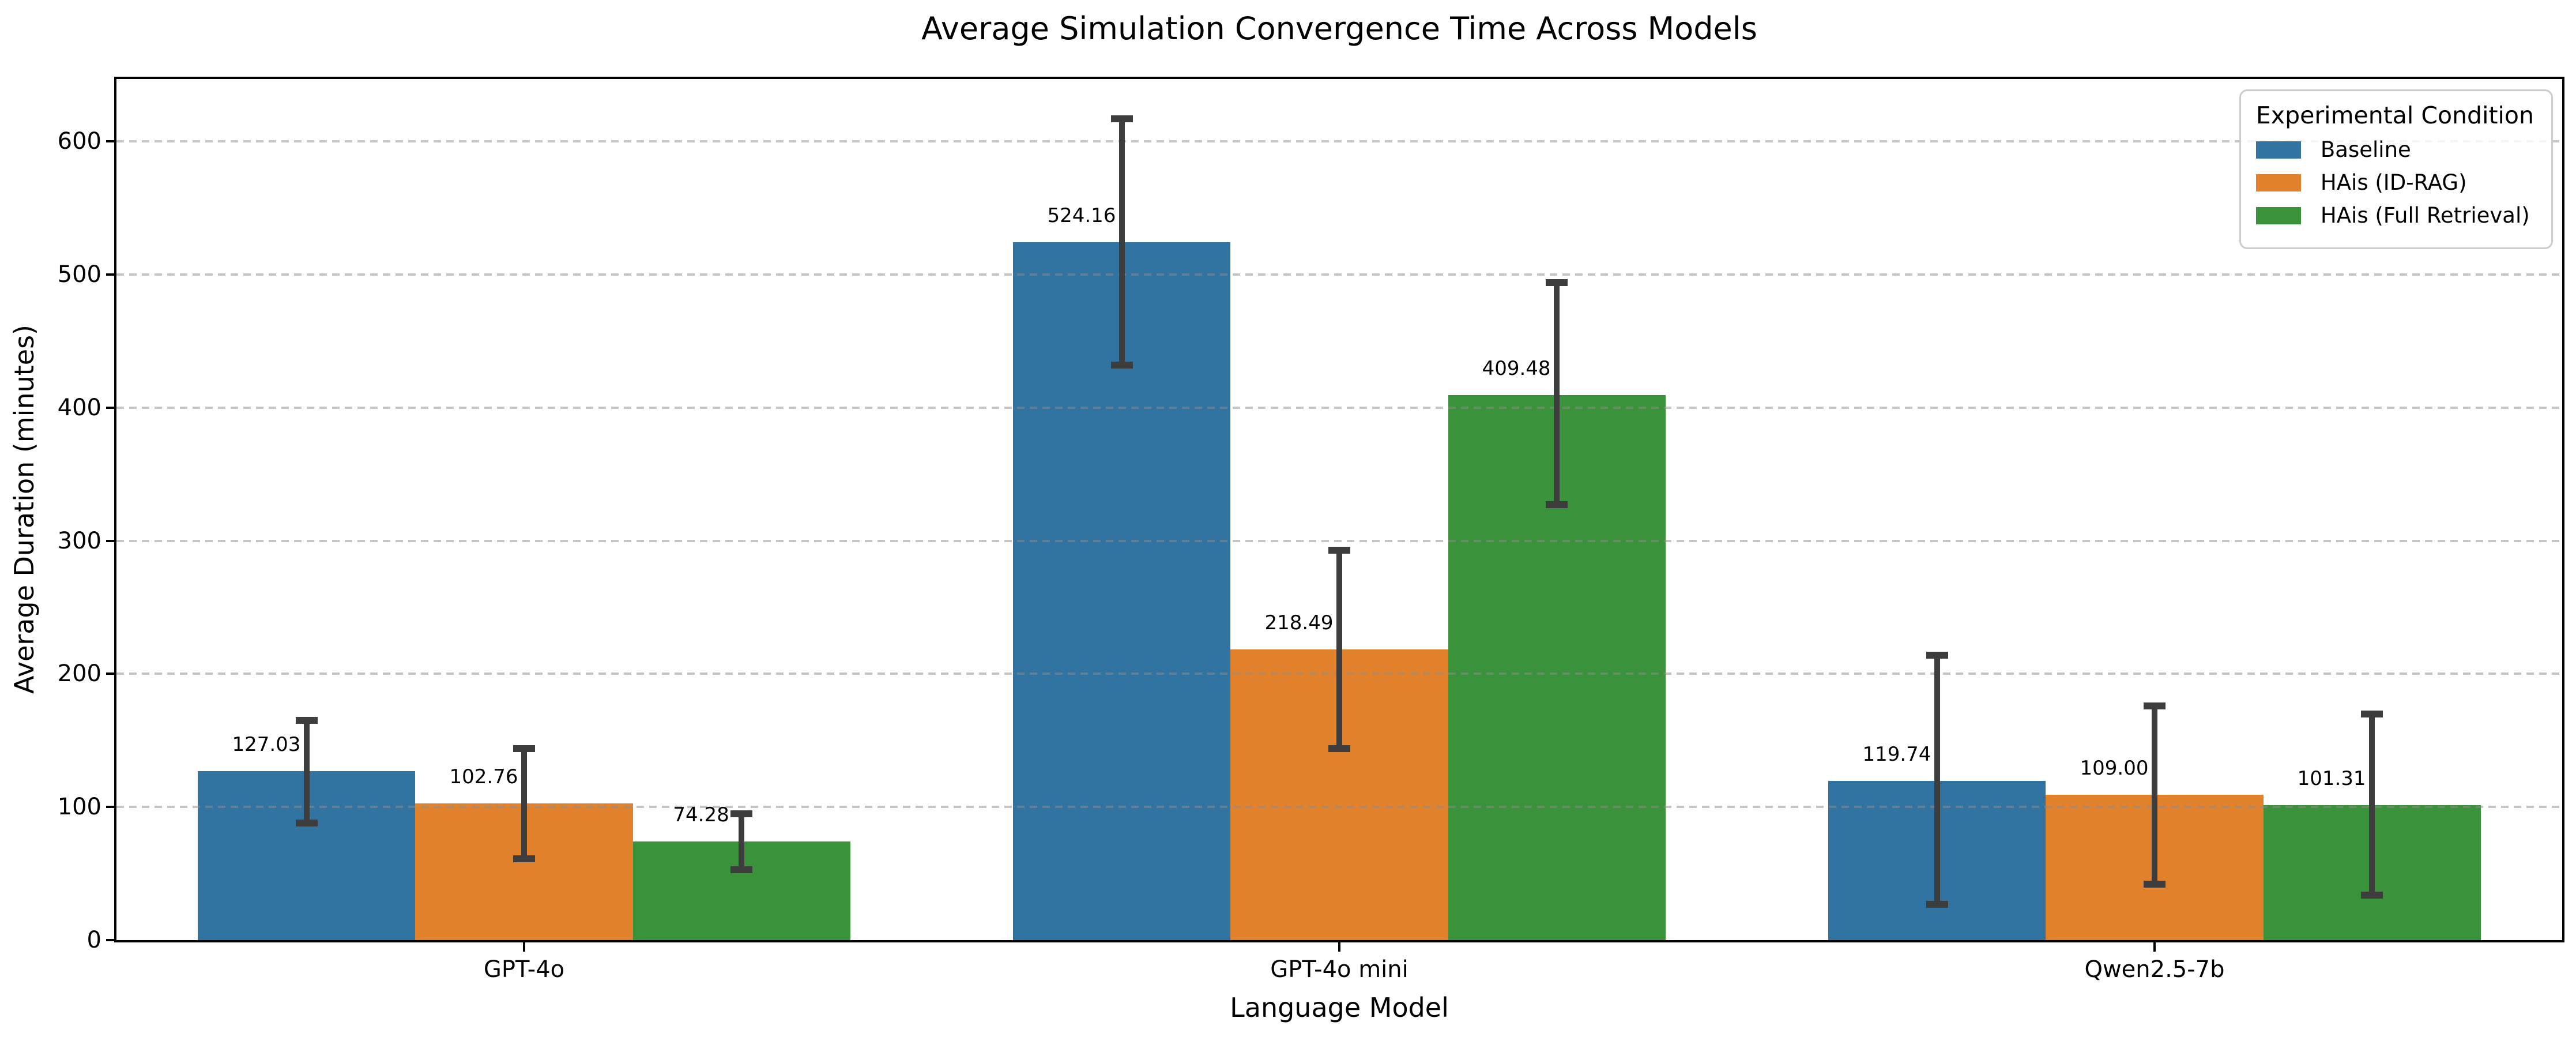 The height and width of the screenshot is (1037, 2576). I want to click on y-axis-label: Average Duration (minutes), so click(24, 509).